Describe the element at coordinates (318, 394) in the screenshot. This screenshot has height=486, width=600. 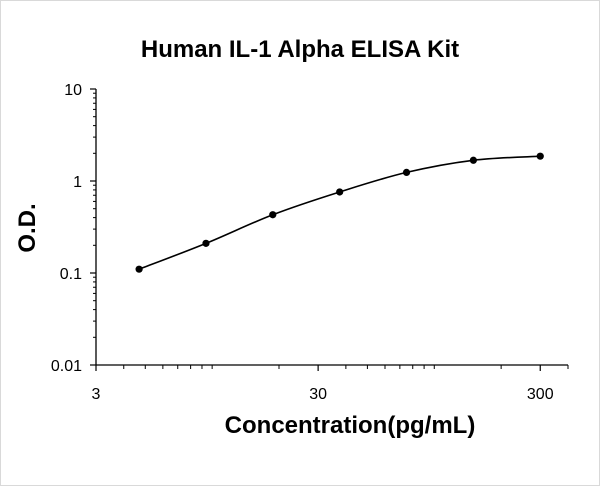
I see `x-tick-label: 30` at that location.